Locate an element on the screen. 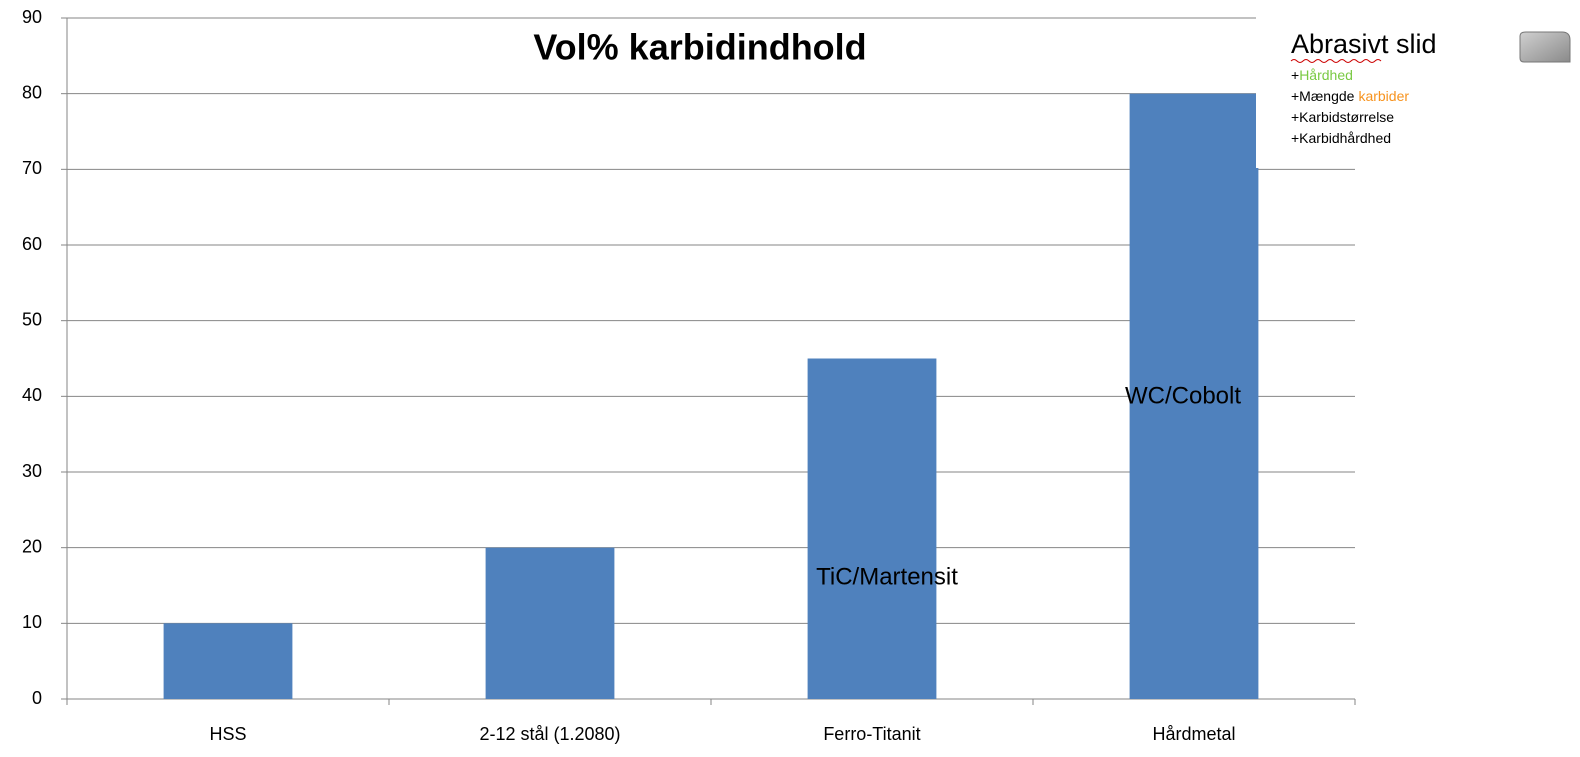 This screenshot has width=1580, height=757. inset-line: +Karbidhårdhed is located at coordinates (1341, 138).